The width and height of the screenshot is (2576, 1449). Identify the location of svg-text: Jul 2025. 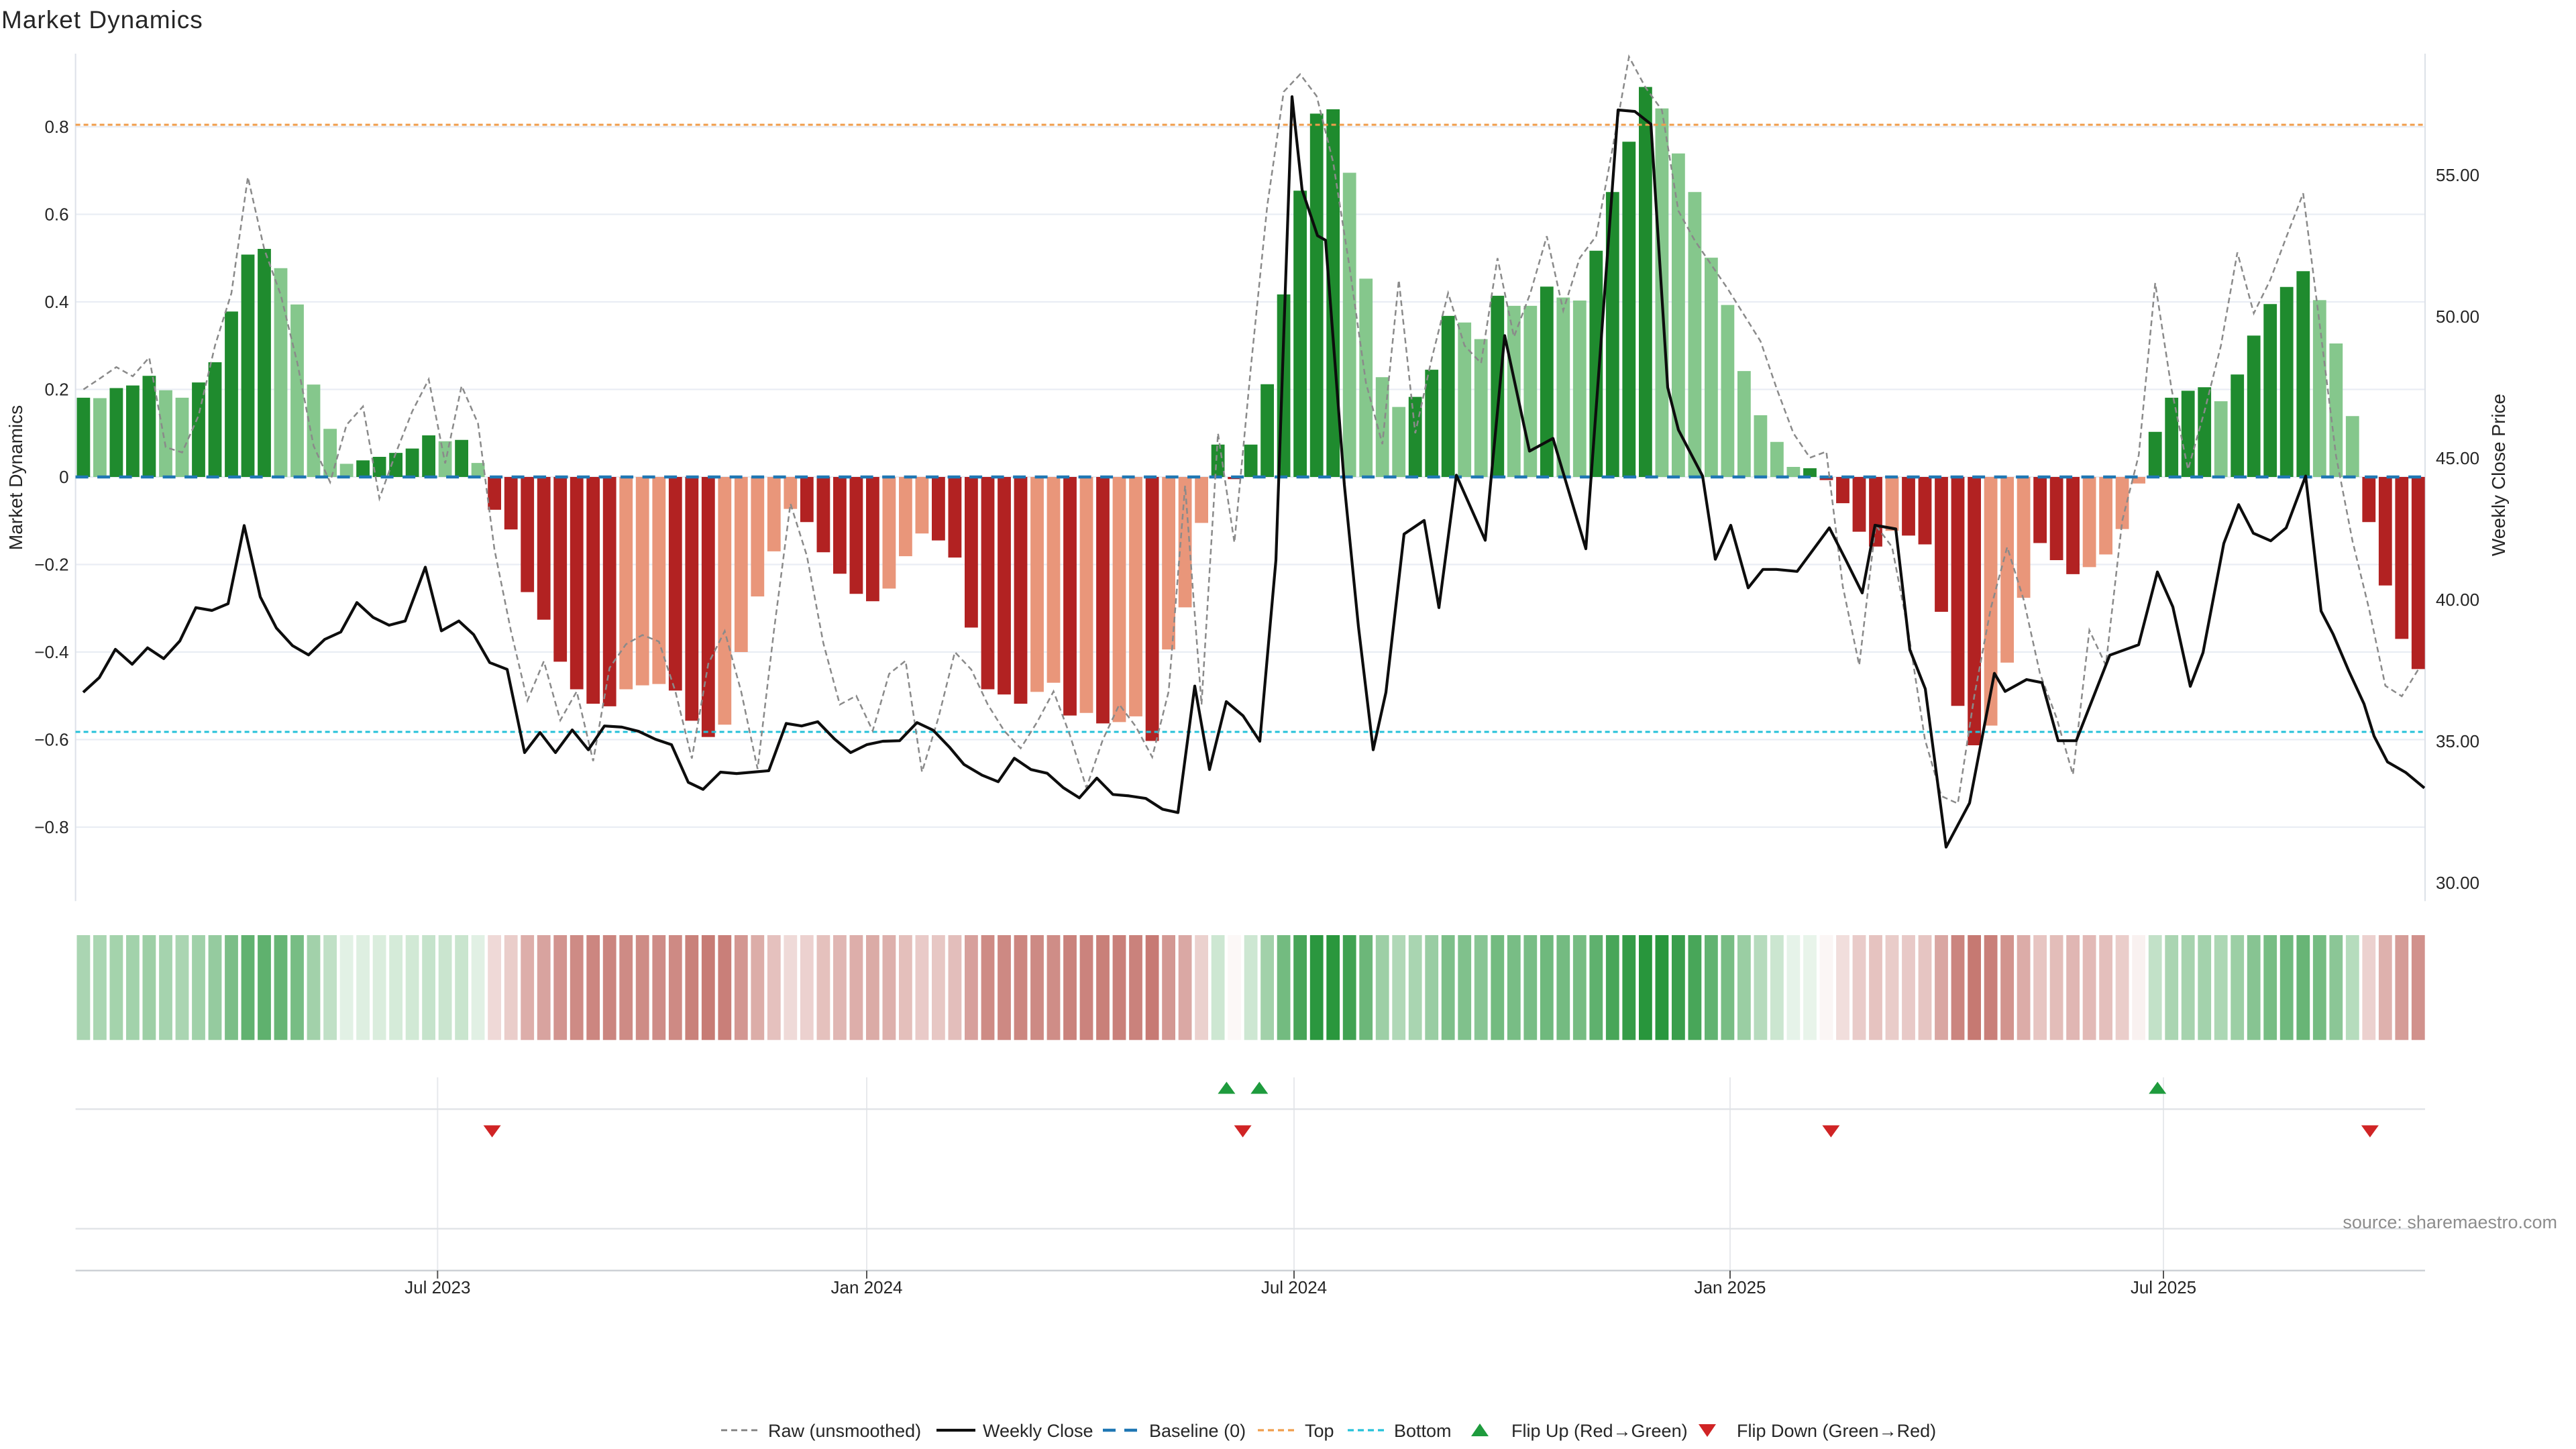
(2163, 1287).